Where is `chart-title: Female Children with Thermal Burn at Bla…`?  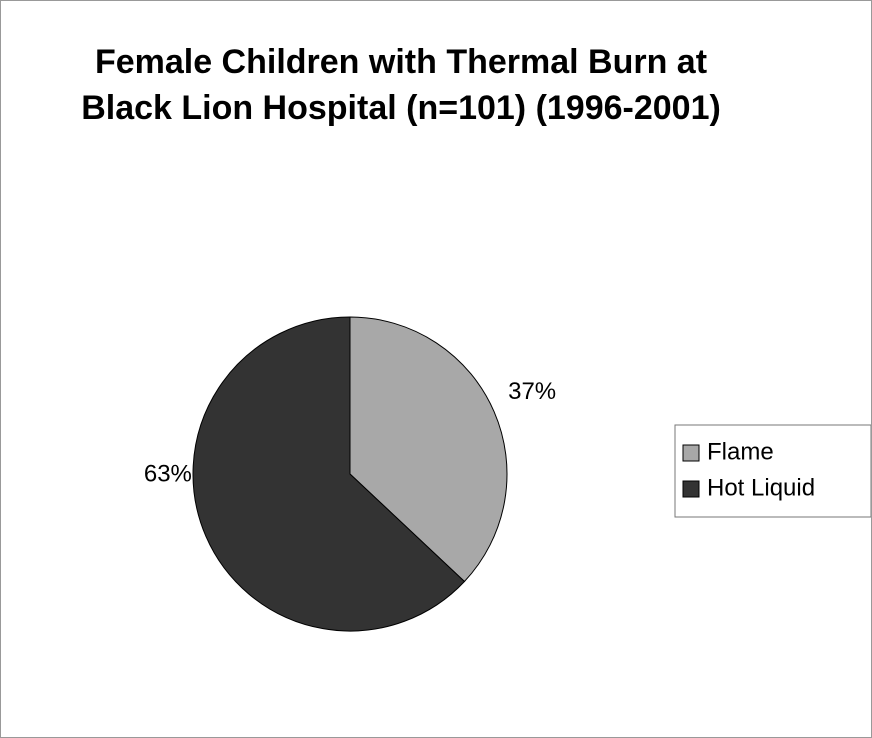 chart-title: Female Children with Thermal Burn at Bla… is located at coordinates (401, 85).